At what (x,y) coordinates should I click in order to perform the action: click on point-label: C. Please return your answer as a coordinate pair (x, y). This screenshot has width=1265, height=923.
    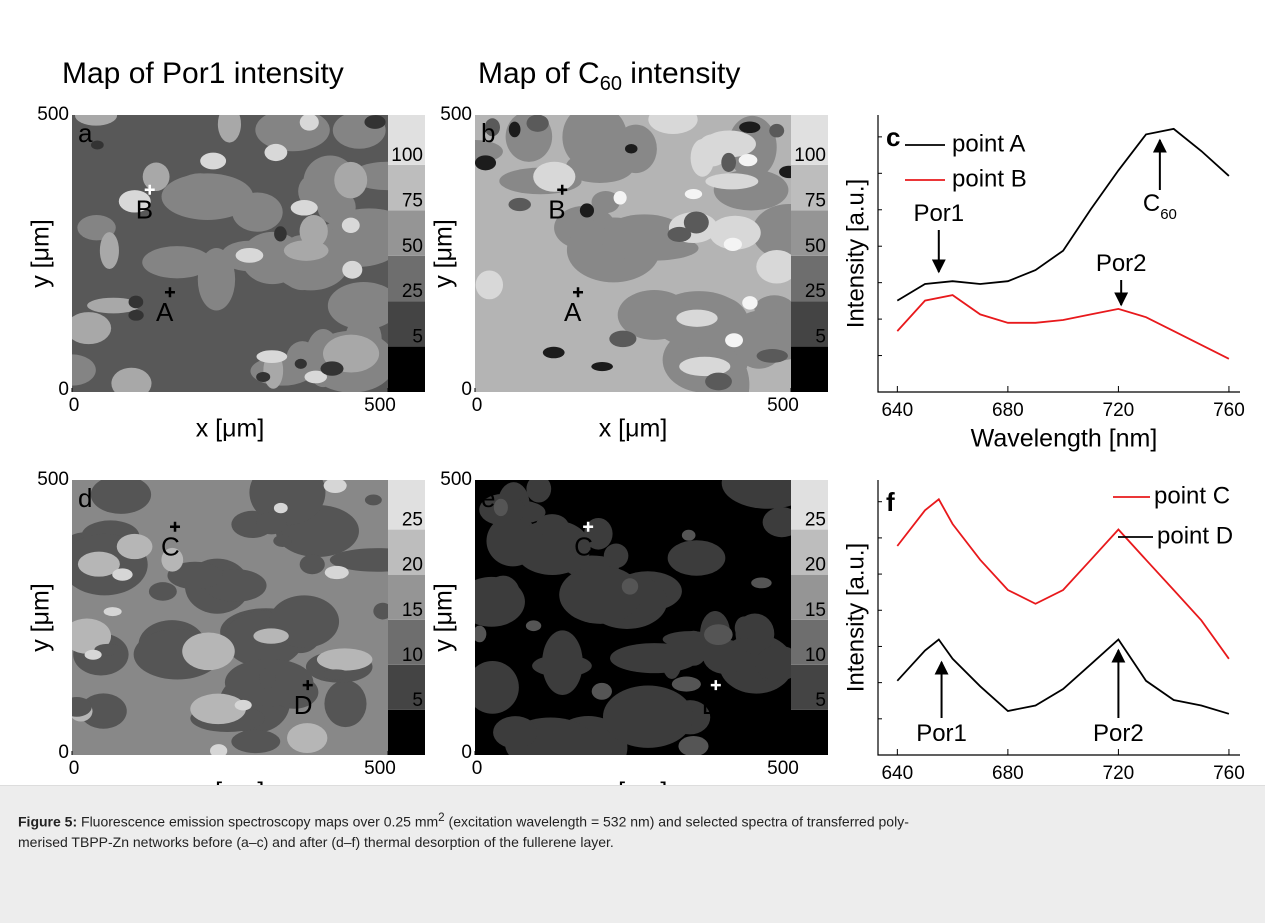
    Looking at the image, I should click on (170, 547).